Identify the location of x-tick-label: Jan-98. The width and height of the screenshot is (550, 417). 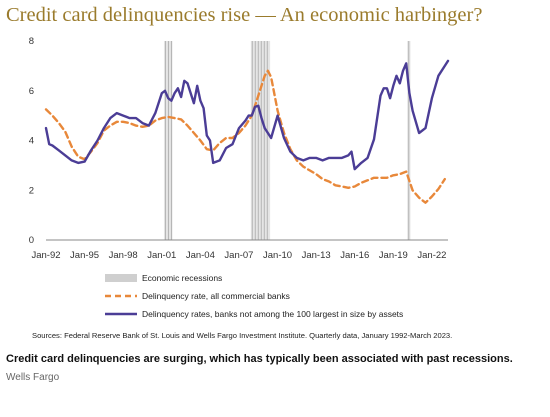
(123, 255).